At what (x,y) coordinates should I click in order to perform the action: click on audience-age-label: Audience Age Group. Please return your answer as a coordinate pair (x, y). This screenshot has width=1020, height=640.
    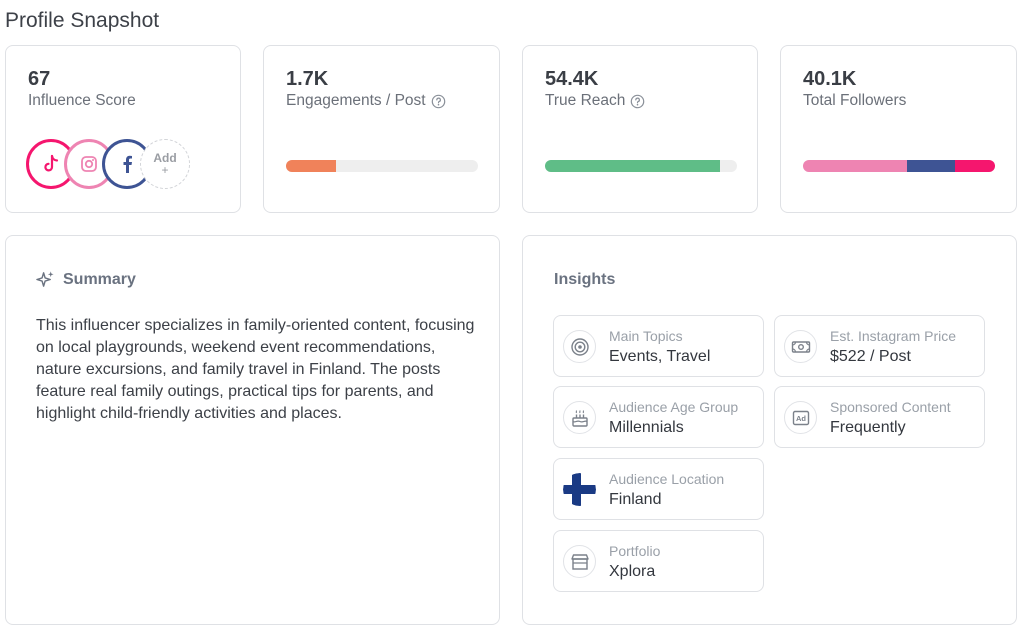
    Looking at the image, I should click on (674, 406).